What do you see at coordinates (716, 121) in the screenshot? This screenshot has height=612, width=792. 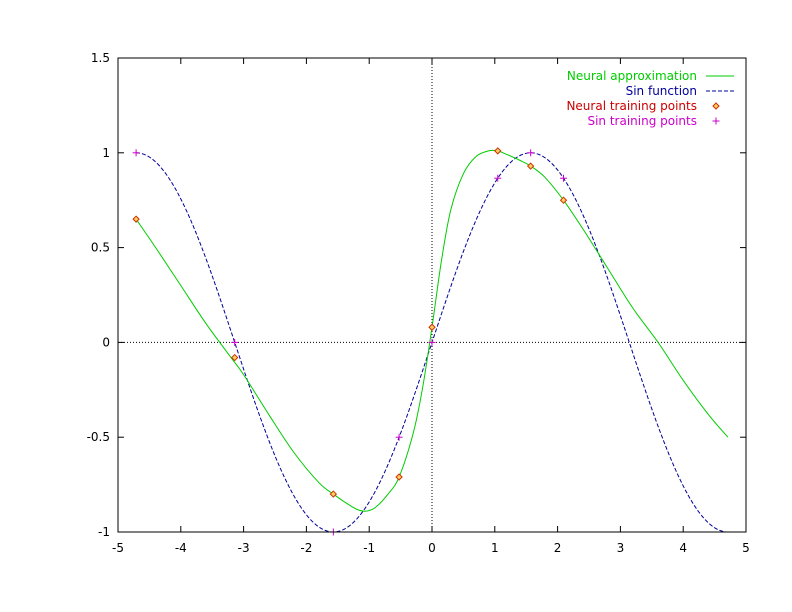 I see `legend-sample-plus` at bounding box center [716, 121].